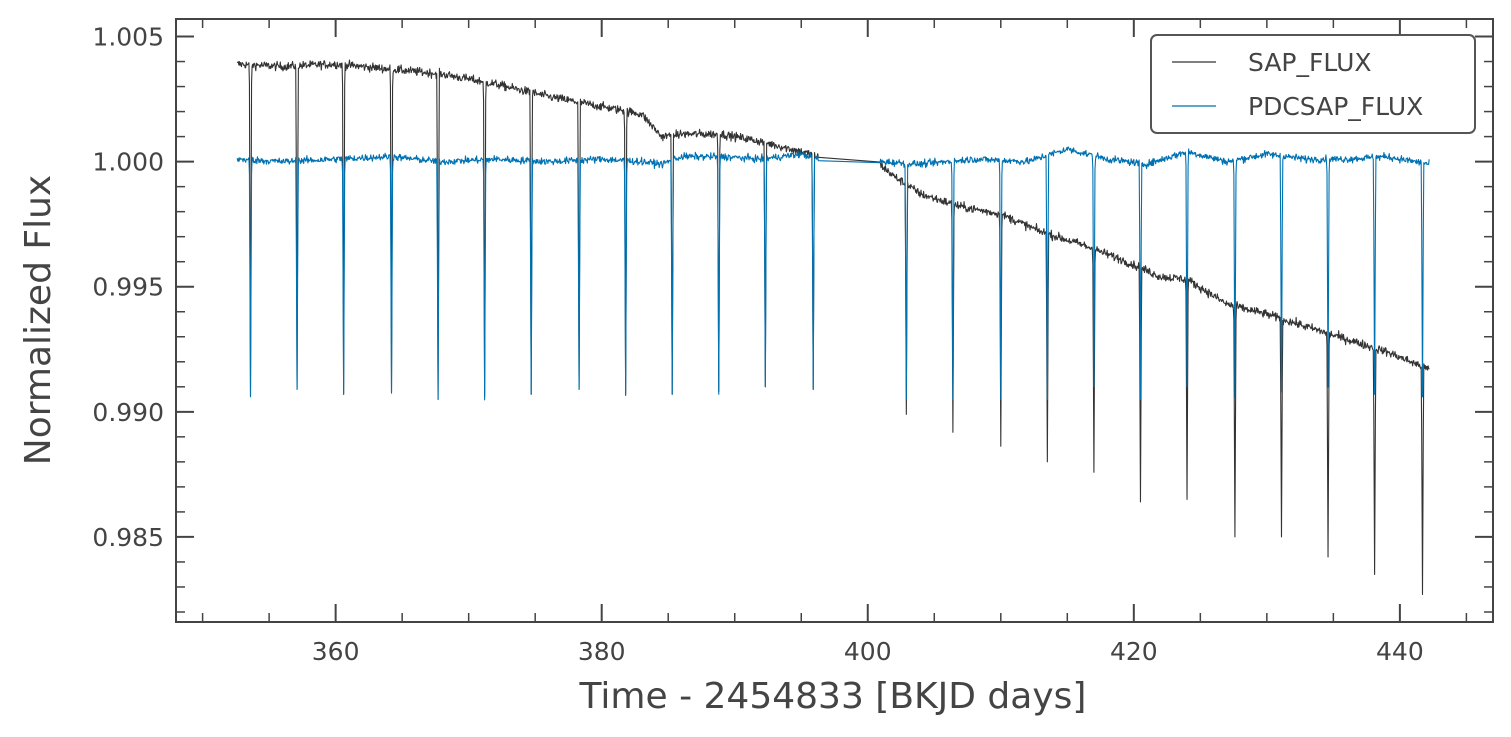 Image resolution: width=1511 pixels, height=737 pixels. I want to click on legend-label-pdcsap-flux: PDCSAP_FLUX, so click(1335, 106).